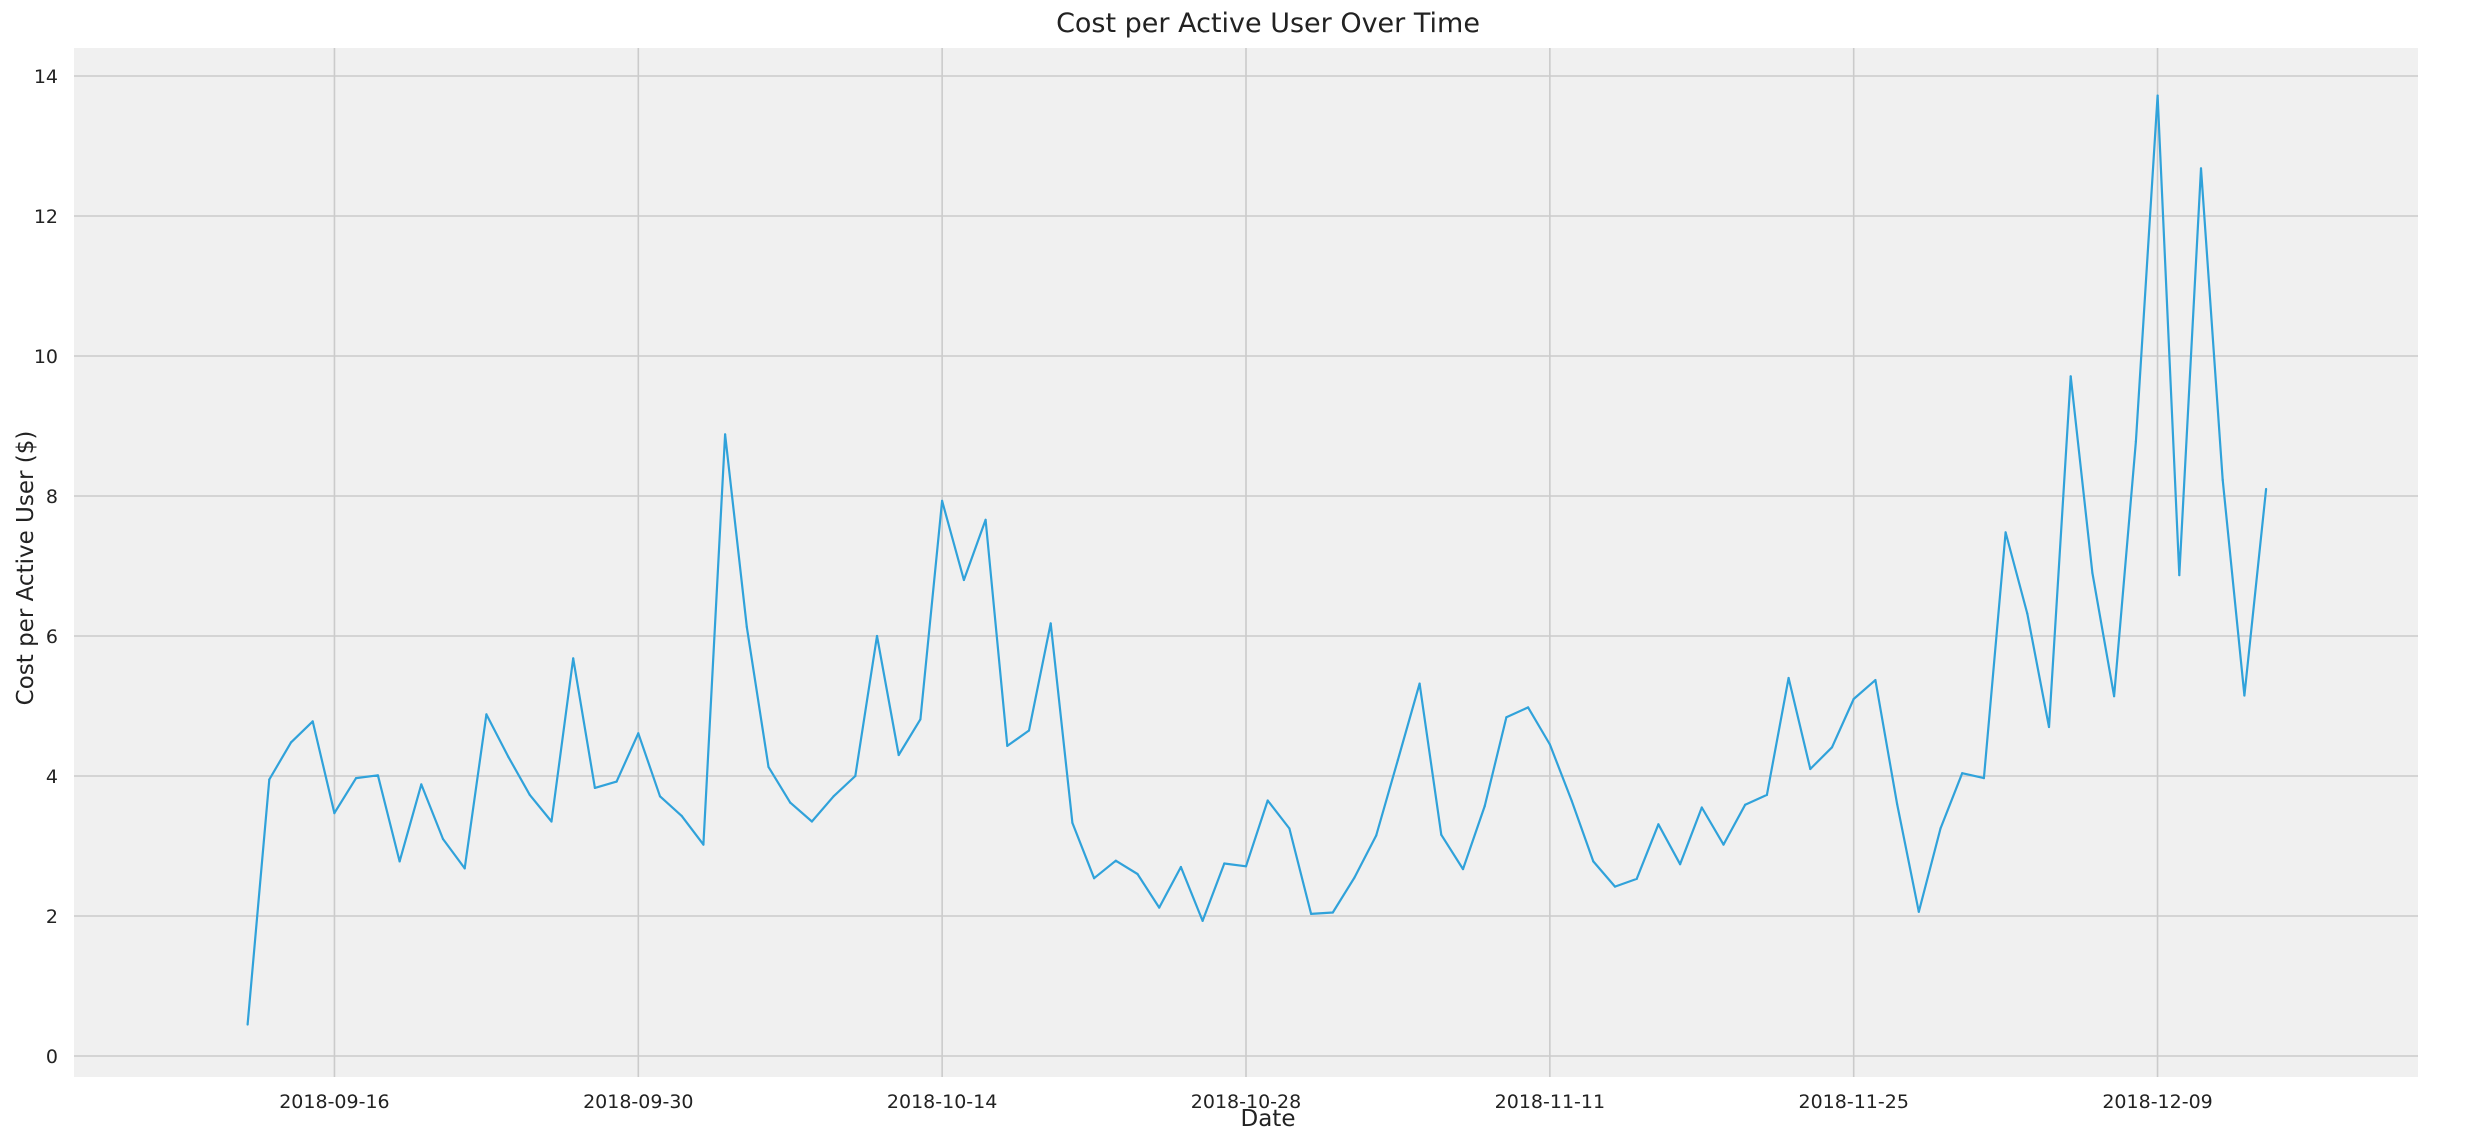 This screenshot has height=1138, width=2476. I want to click on x-axis-label: Date, so click(1268, 1119).